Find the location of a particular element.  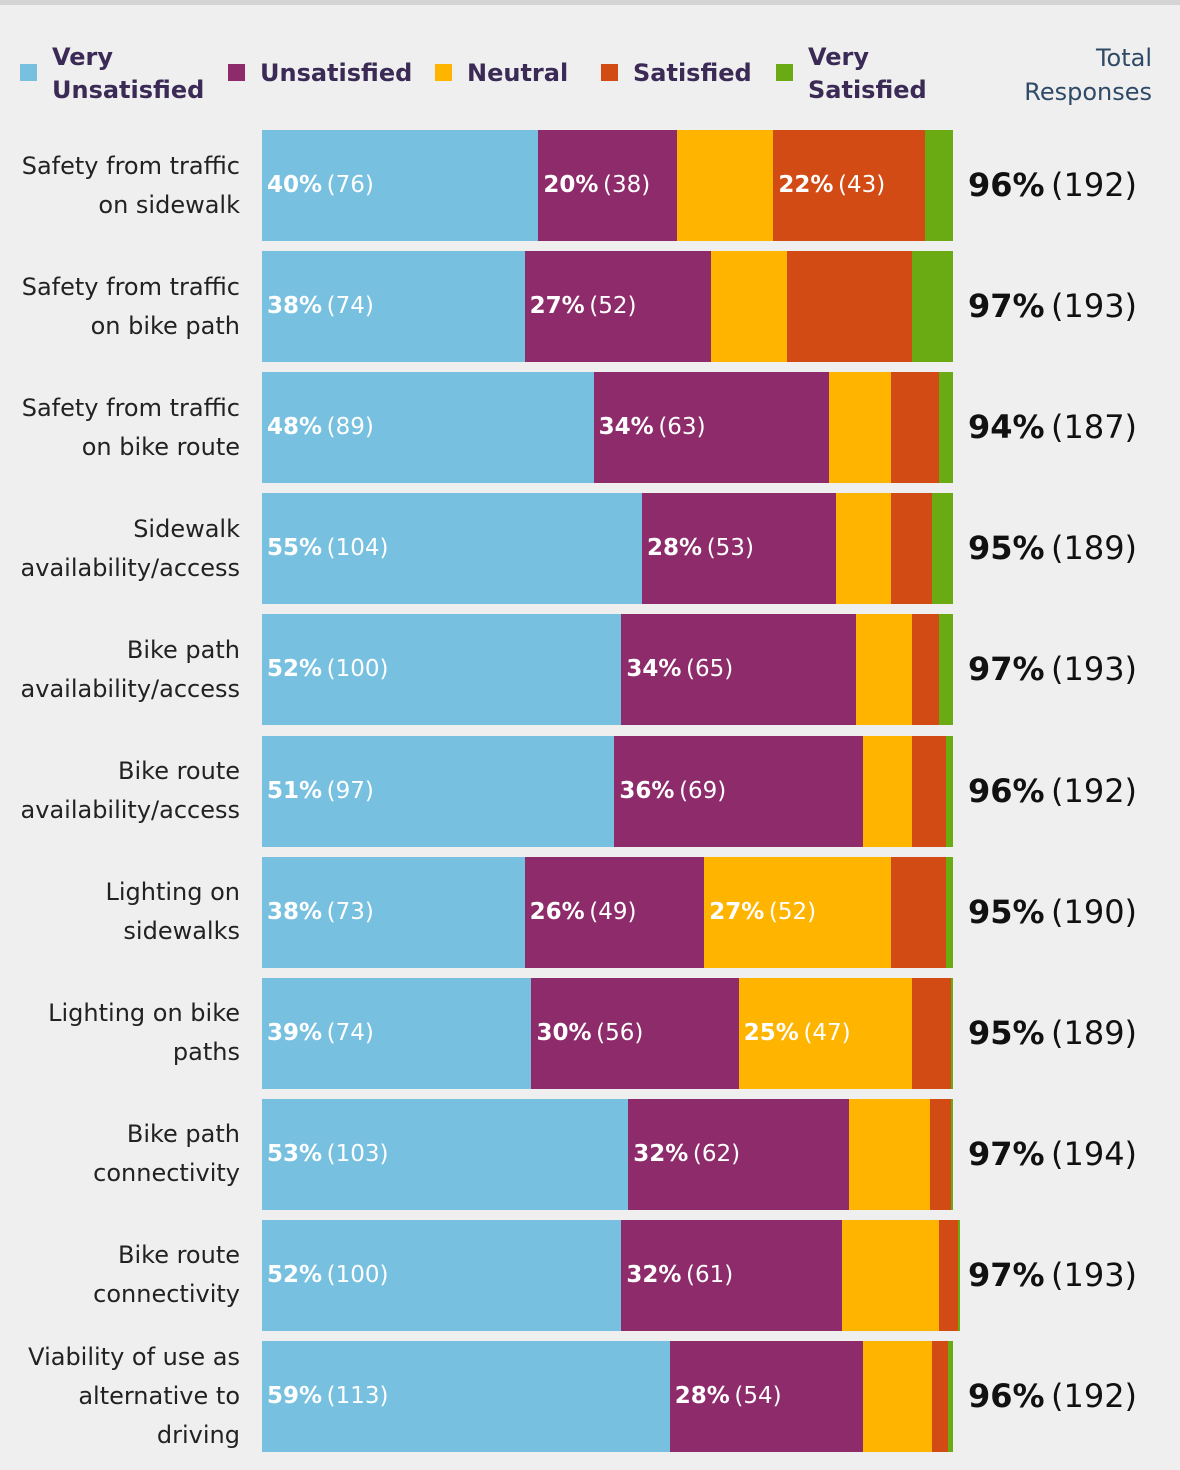

category-label: Lighting on sidewalks is located at coordinates (172, 912).